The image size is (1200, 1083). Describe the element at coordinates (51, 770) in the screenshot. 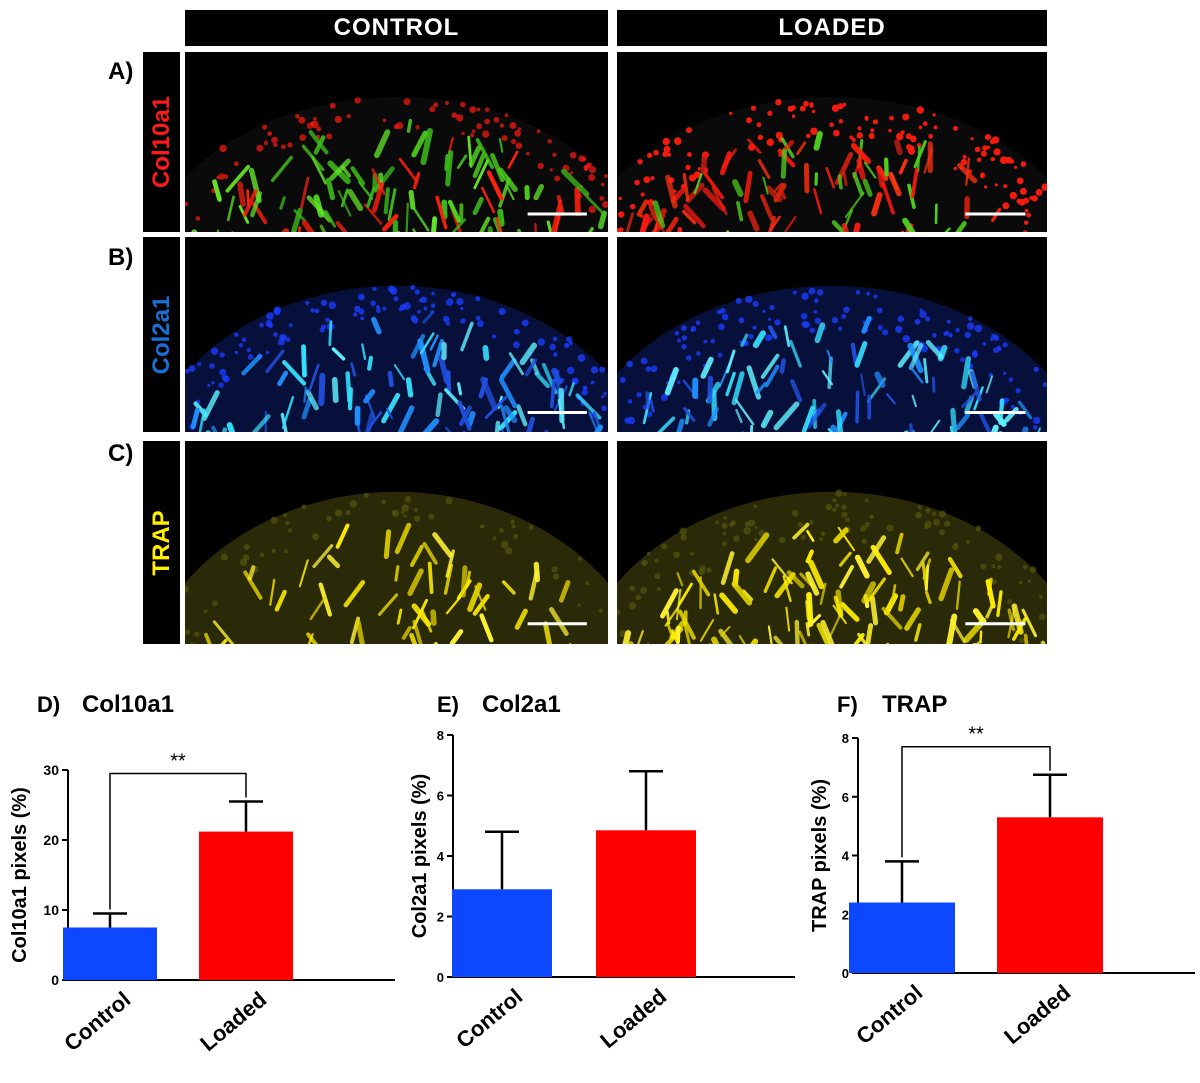

I see `y-tick-label: 30` at that location.